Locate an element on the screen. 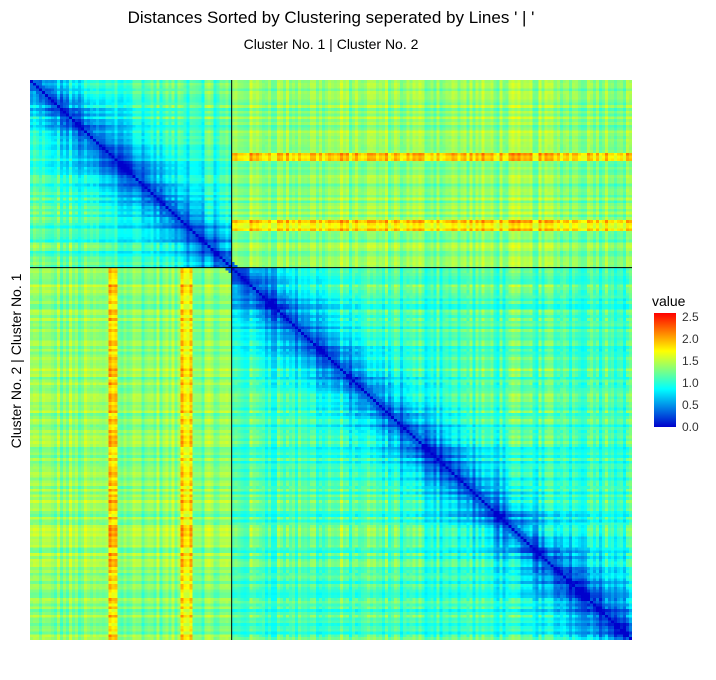 This screenshot has width=716, height=680. legend-tick-label: 0.0 is located at coordinates (690, 427).